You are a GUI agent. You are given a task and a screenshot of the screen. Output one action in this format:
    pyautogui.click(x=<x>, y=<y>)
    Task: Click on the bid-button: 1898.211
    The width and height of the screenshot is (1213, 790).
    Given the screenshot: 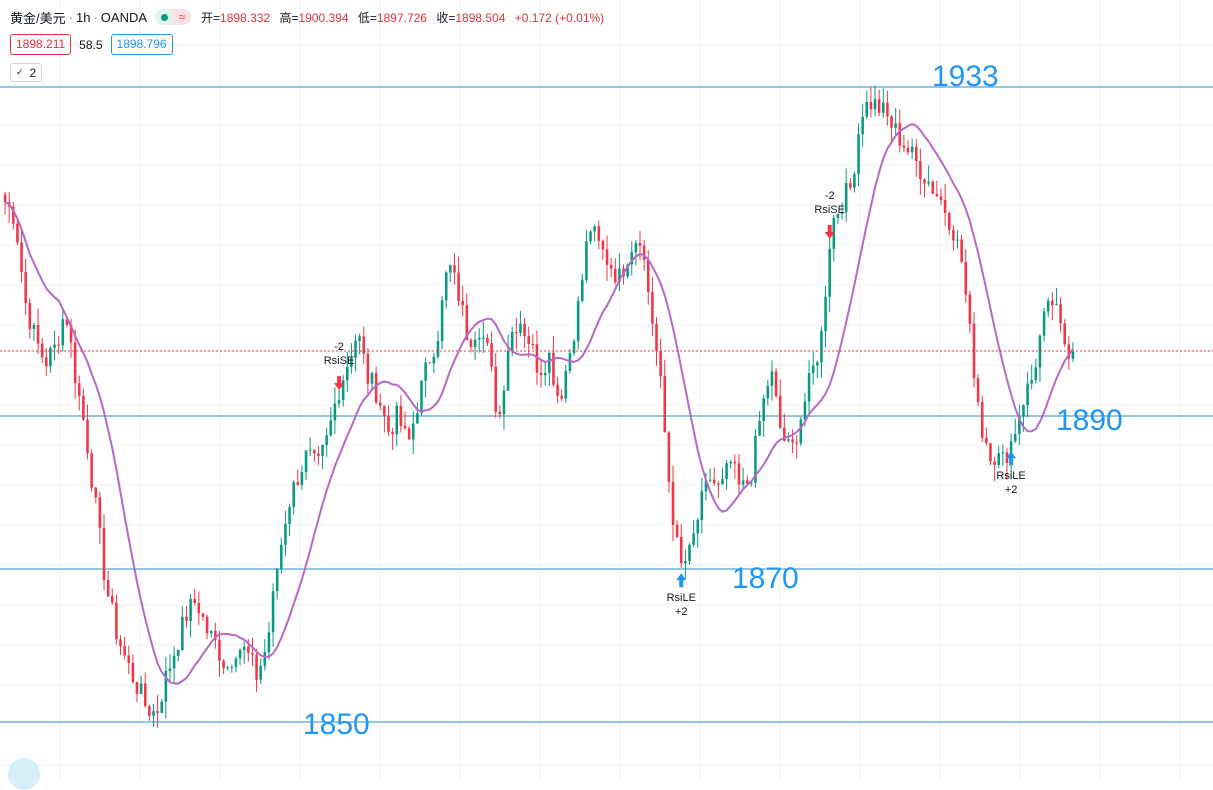 What is the action you would take?
    pyautogui.click(x=41, y=44)
    